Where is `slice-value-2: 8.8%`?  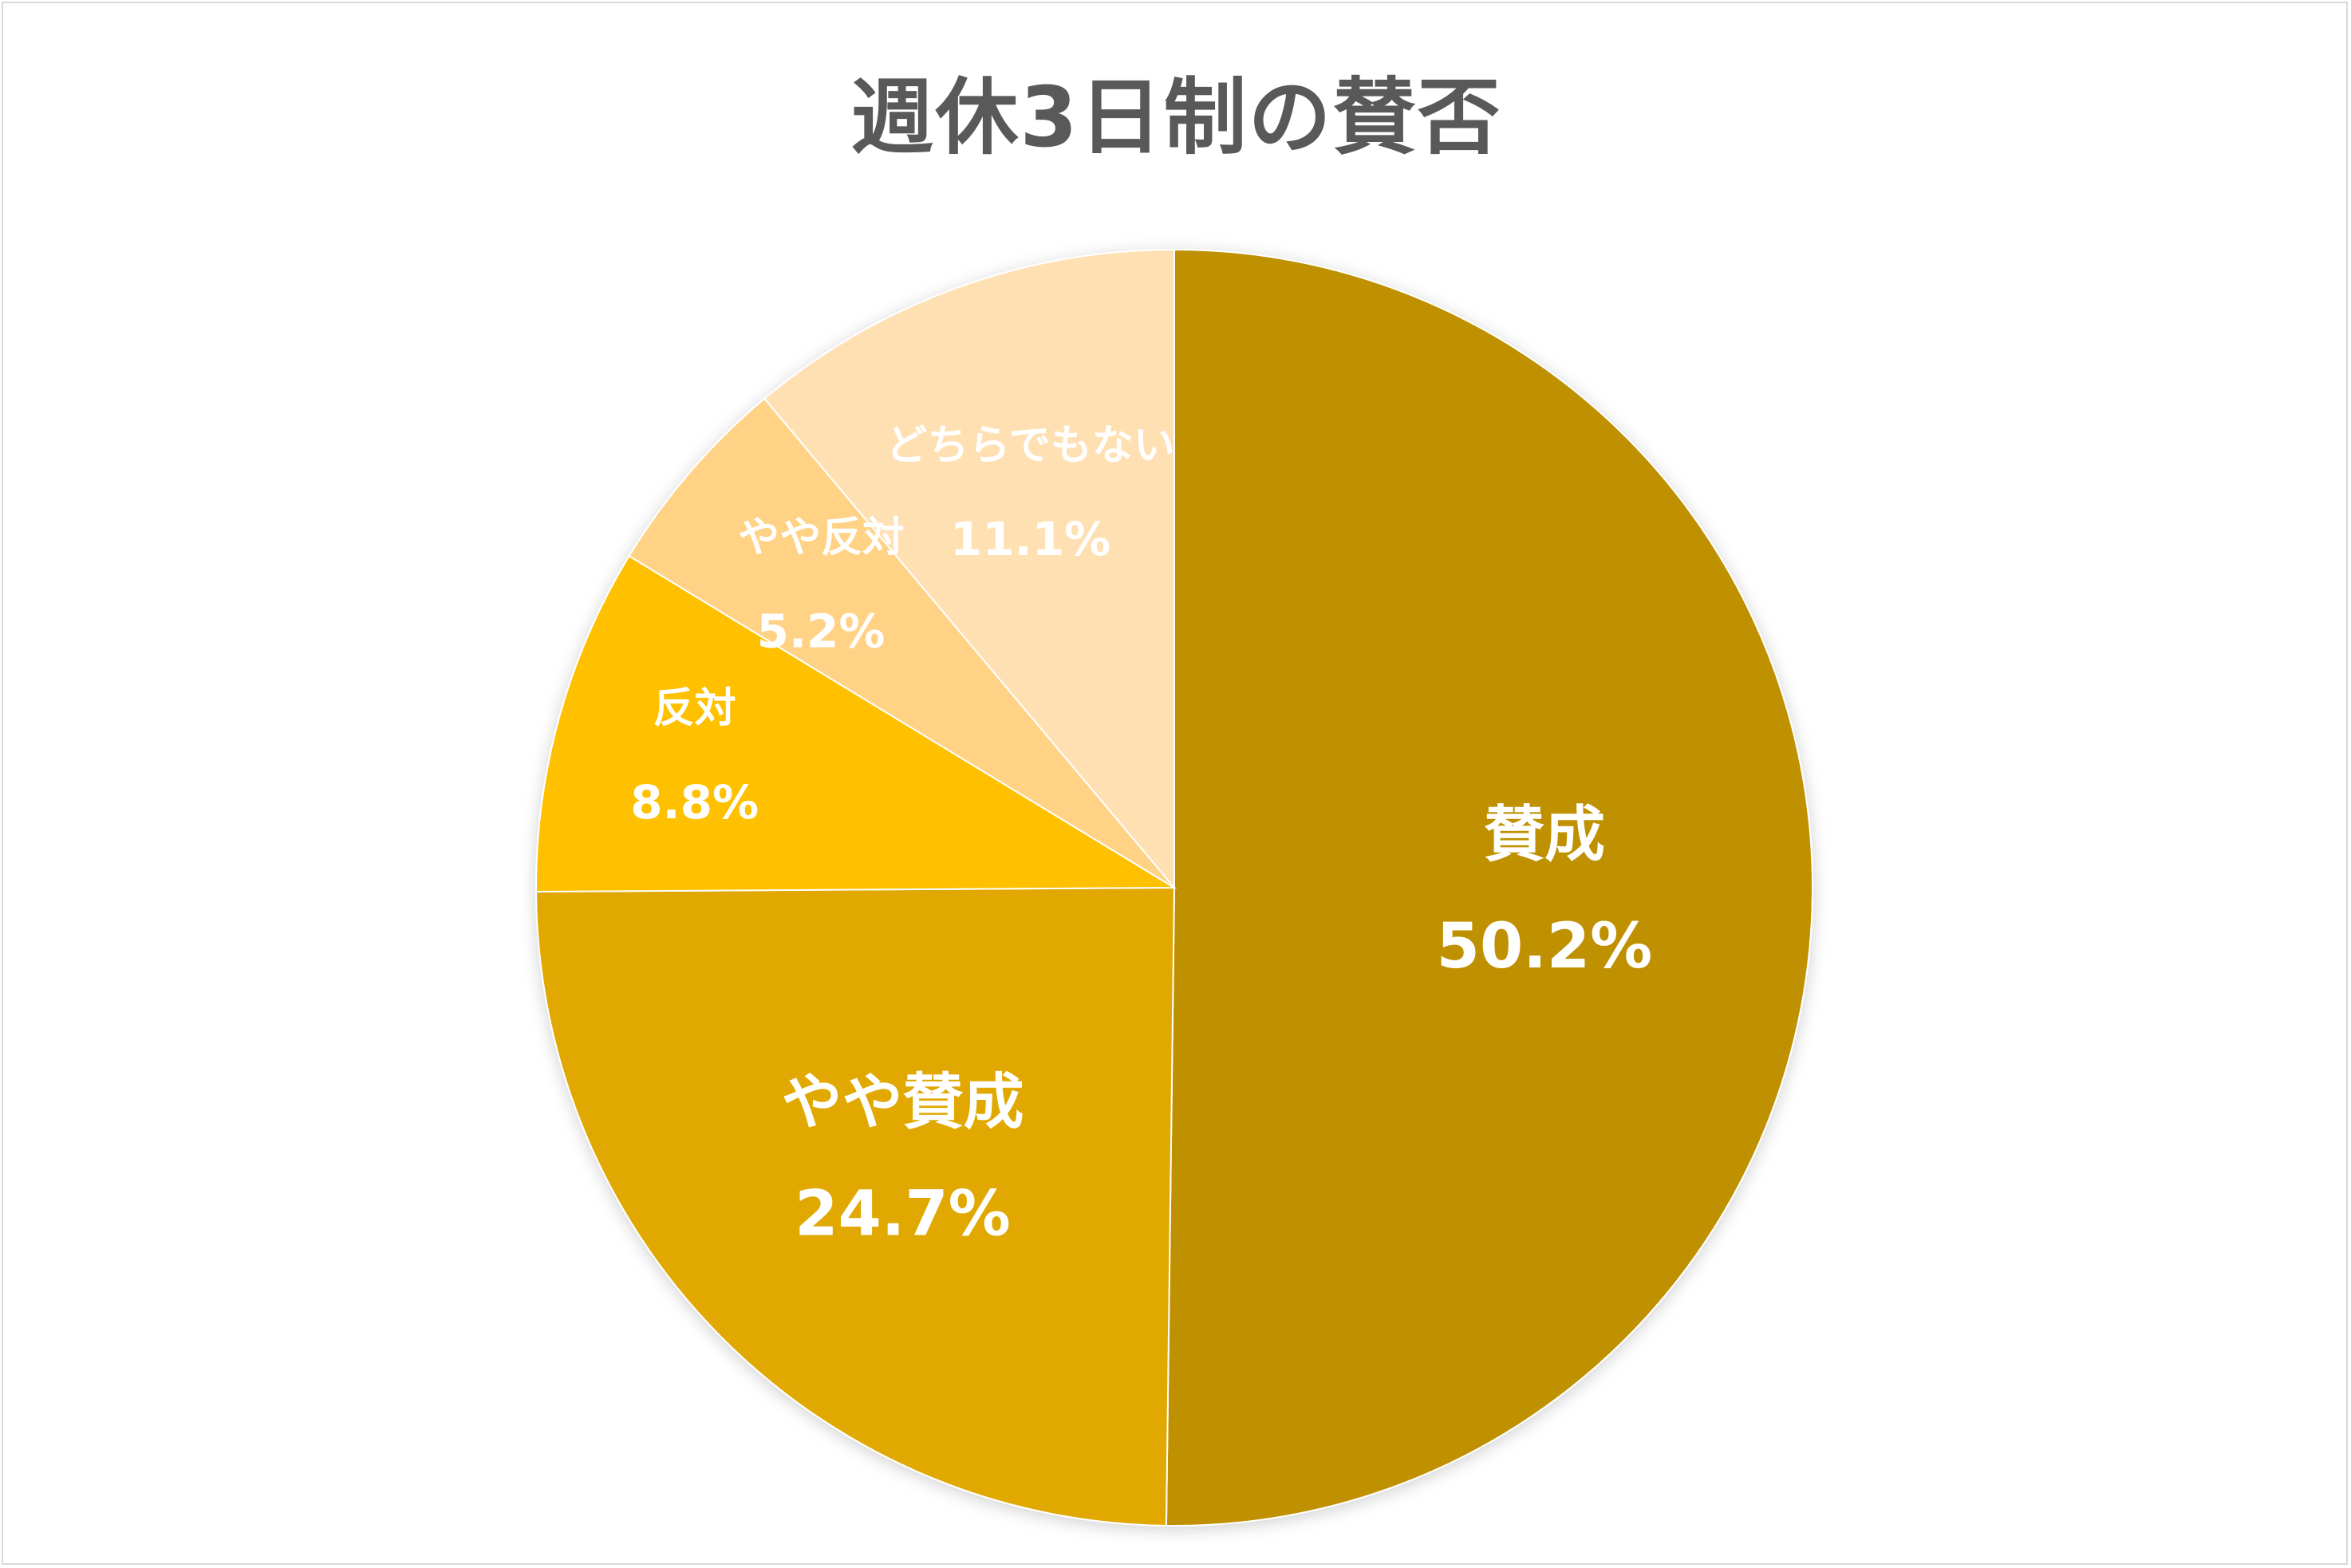 slice-value-2: 8.8% is located at coordinates (694, 802).